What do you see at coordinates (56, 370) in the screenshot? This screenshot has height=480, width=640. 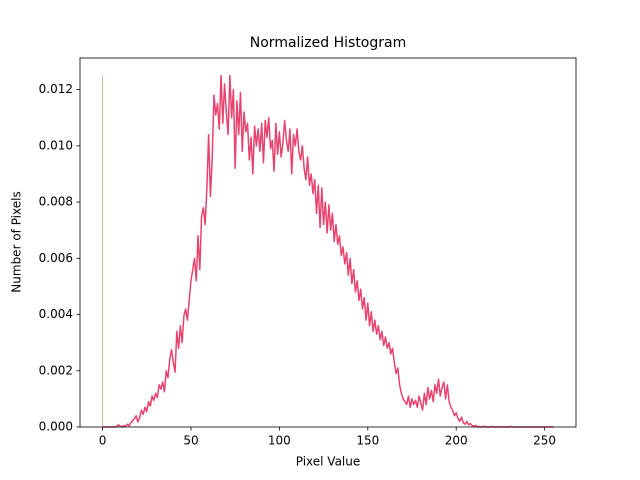 I see `y-tick-label: 0.002` at bounding box center [56, 370].